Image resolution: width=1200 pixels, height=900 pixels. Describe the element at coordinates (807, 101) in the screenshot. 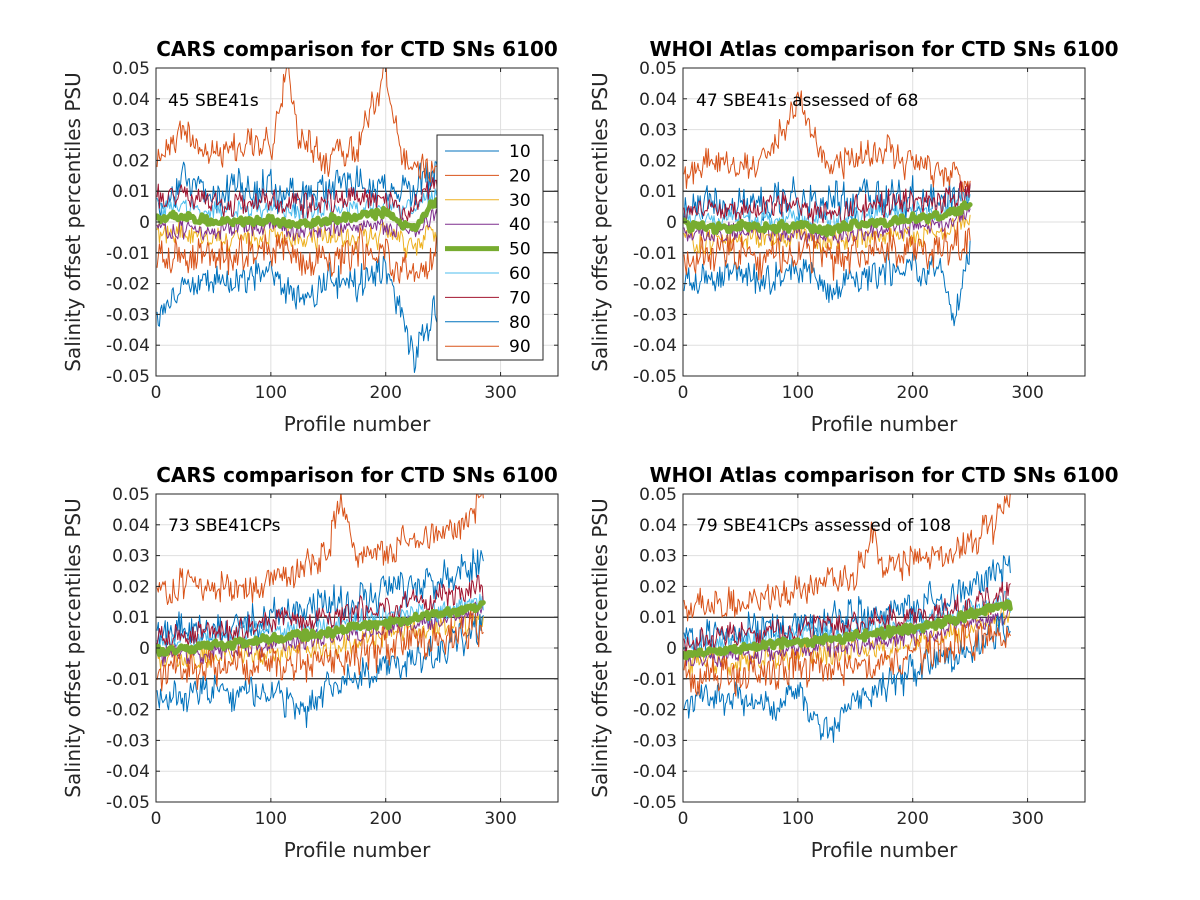

I see `float-count-annotation: 47 SBE41s assessed of 68` at that location.